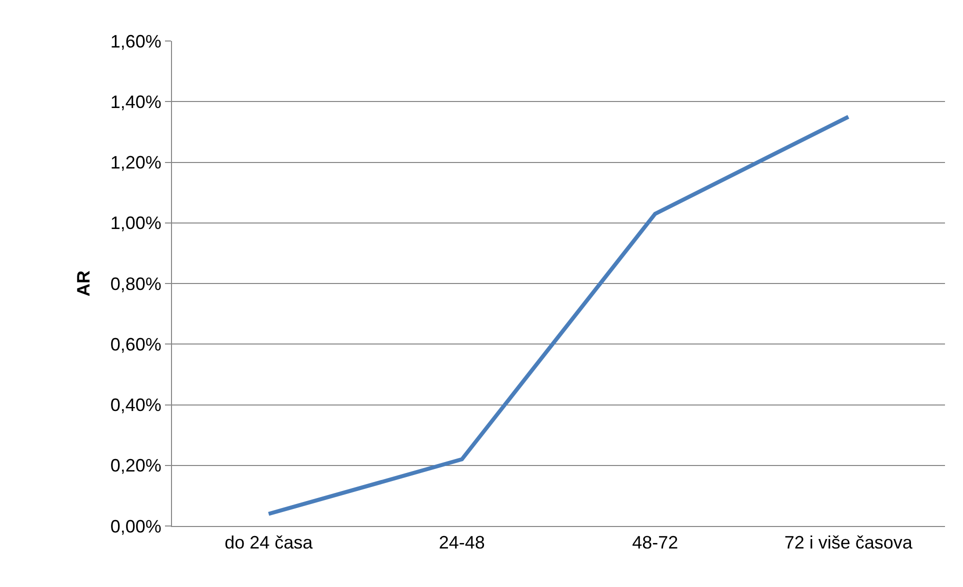 The image size is (963, 587). Describe the element at coordinates (136, 223) in the screenshot. I see `y-tick-label: 1,00%` at that location.